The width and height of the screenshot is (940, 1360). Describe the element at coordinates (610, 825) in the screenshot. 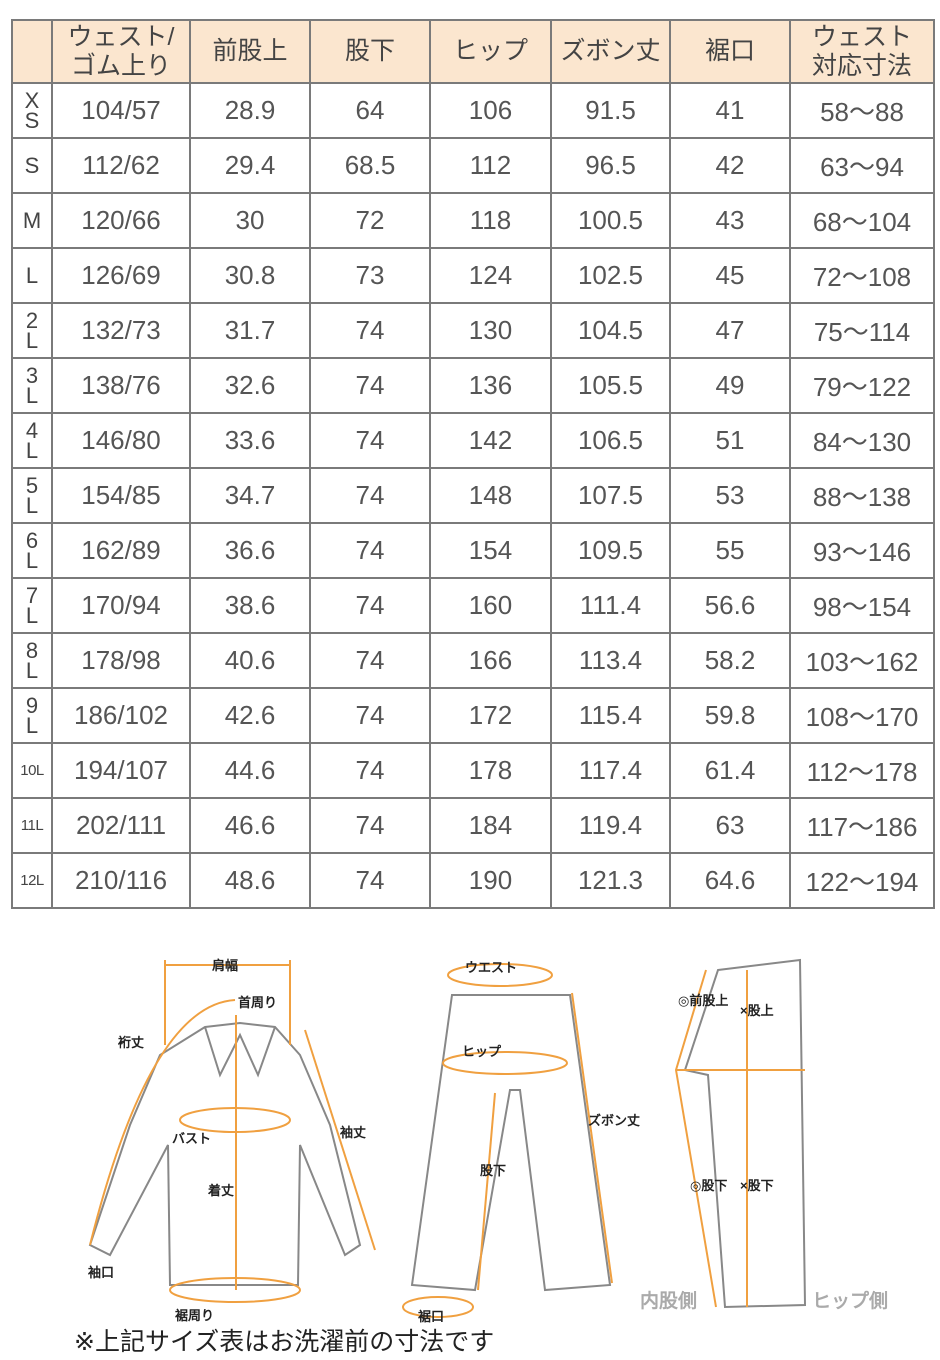

I see `table-cell: 119.4` at that location.